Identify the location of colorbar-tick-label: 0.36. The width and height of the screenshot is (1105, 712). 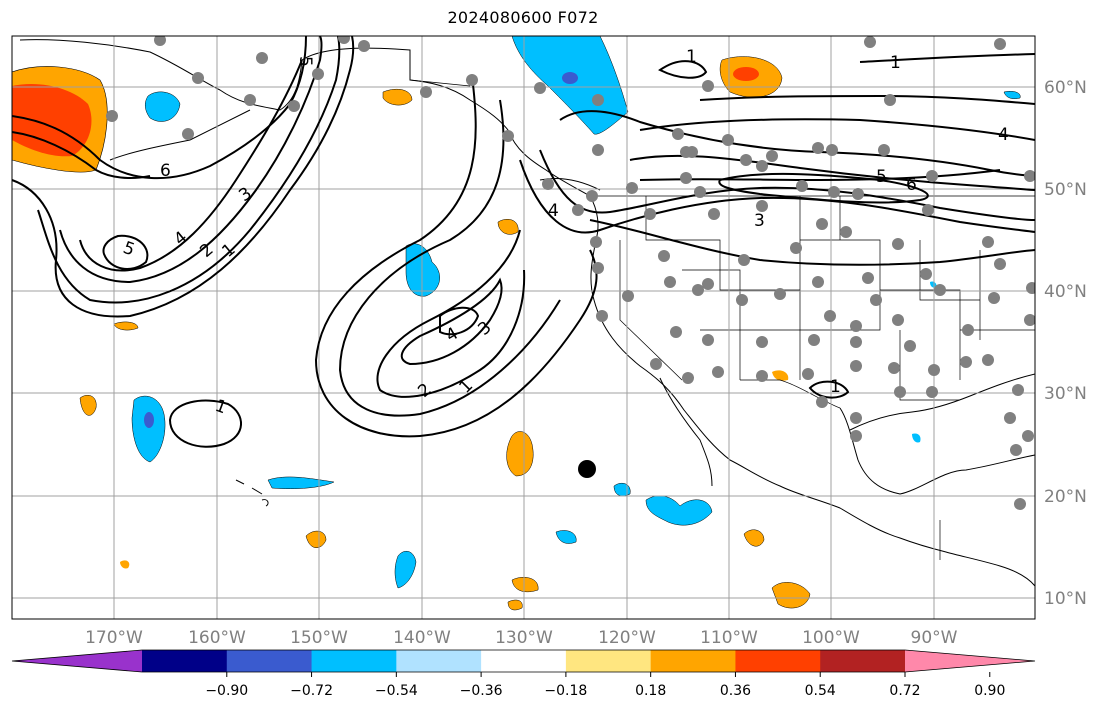
(735, 691).